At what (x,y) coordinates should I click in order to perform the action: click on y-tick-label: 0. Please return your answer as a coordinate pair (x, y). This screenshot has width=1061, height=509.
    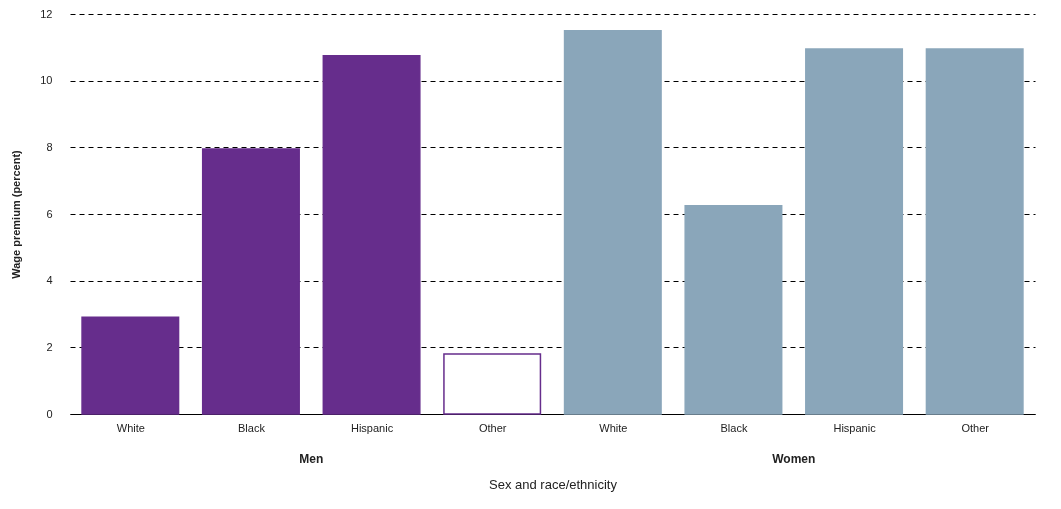
    Looking at the image, I should click on (49, 413).